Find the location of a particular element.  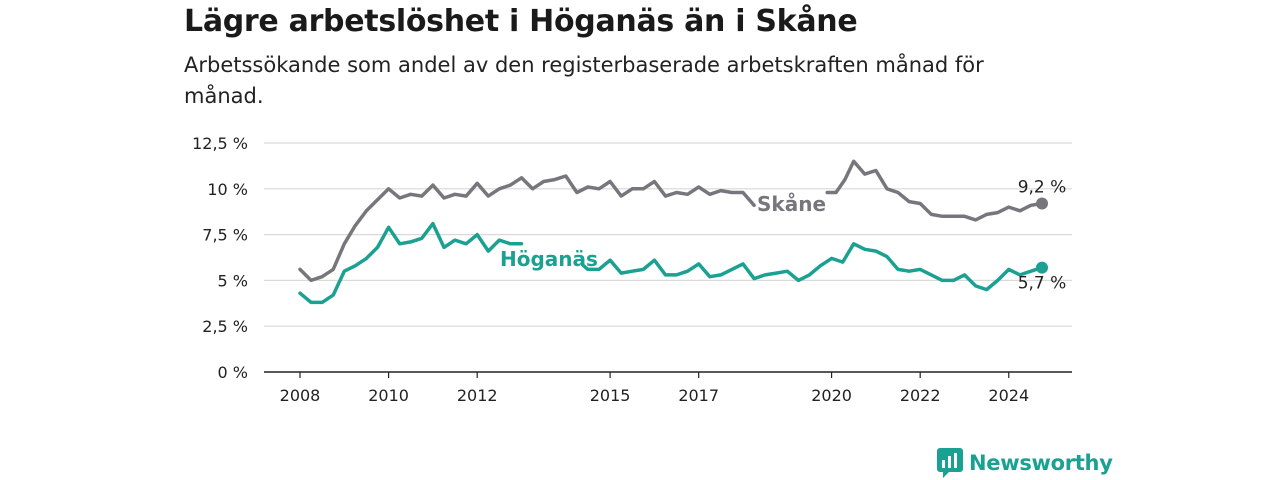

y-tick-label: 0 % is located at coordinates (233, 372).